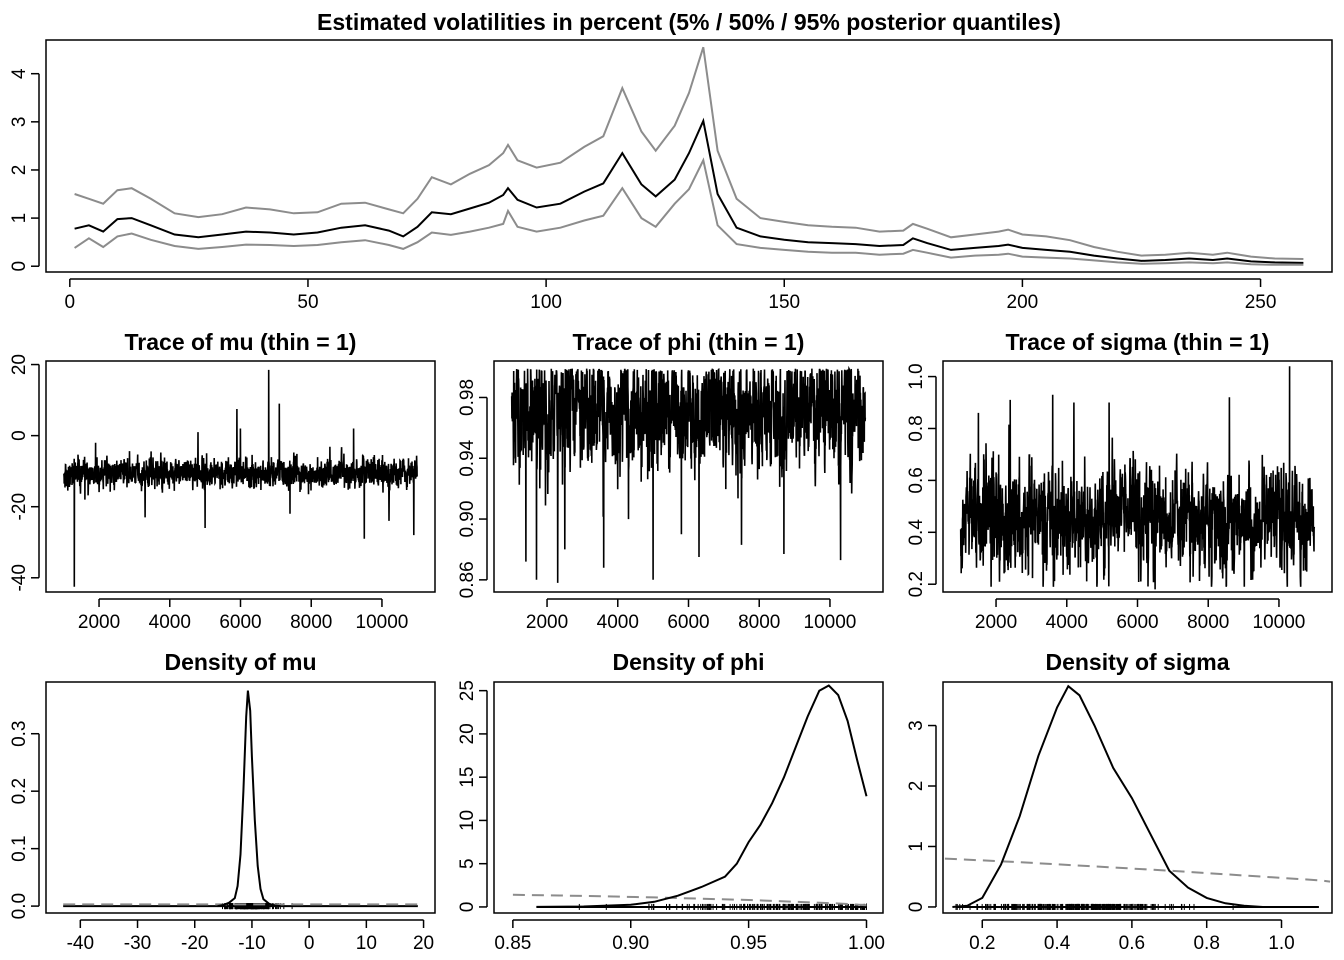 This screenshot has height=960, width=1344. What do you see at coordinates (630, 943) in the screenshot?
I see `x-tick-label: 0.90` at bounding box center [630, 943].